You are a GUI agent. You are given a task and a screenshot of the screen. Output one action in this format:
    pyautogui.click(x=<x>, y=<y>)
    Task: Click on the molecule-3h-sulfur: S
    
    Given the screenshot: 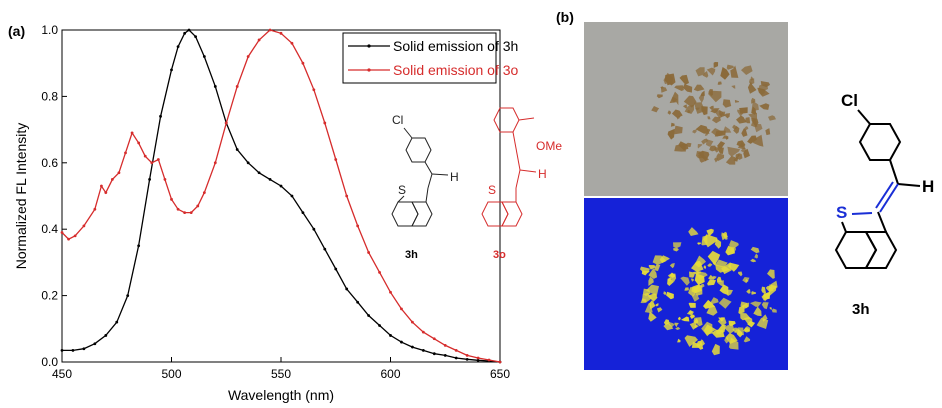 What is the action you would take?
    pyautogui.click(x=402, y=190)
    